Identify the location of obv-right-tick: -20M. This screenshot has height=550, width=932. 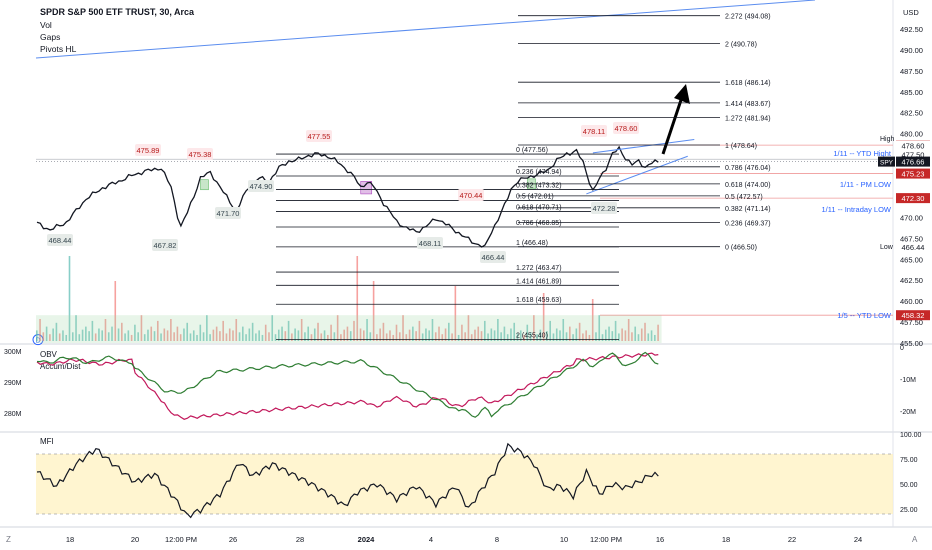
(908, 412).